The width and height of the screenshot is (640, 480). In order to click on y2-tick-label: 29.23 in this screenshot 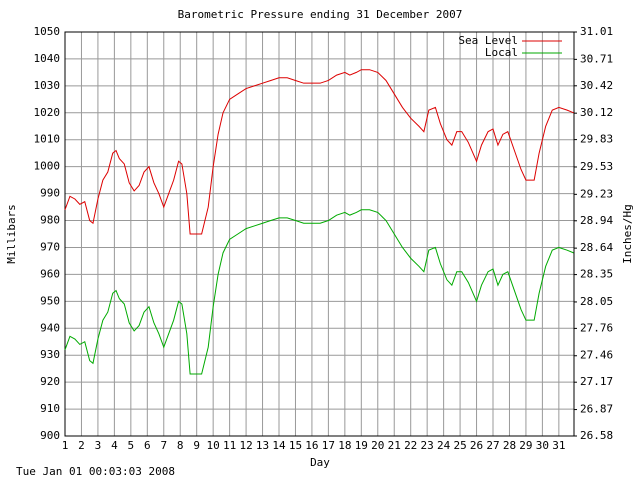, I will do `click(596, 193)`.